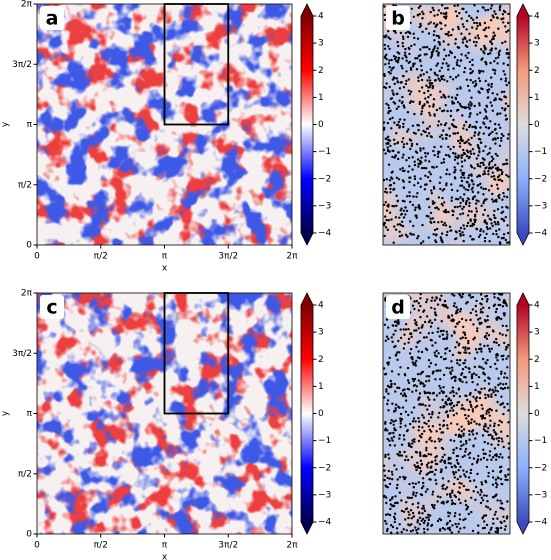 This screenshot has width=551, height=560. I want to click on x-axis-label: x, so click(165, 269).